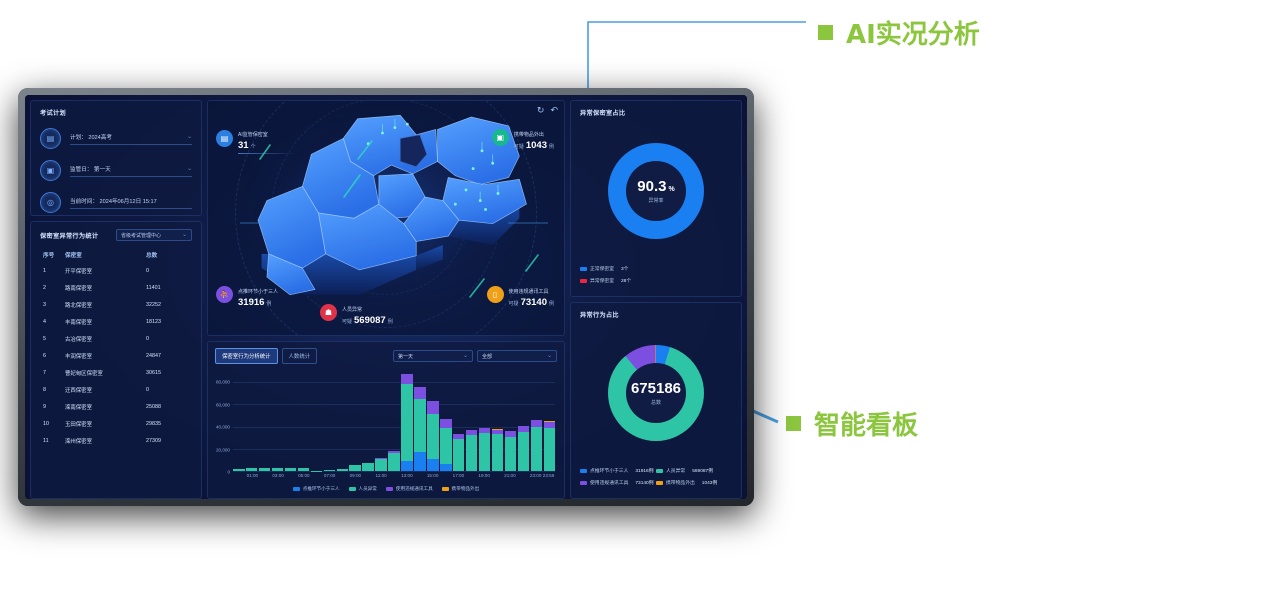 The width and height of the screenshot is (1264, 602). What do you see at coordinates (116, 372) in the screenshot?
I see `table-row: 7 曹妃甸区保密室 30615` at bounding box center [116, 372].